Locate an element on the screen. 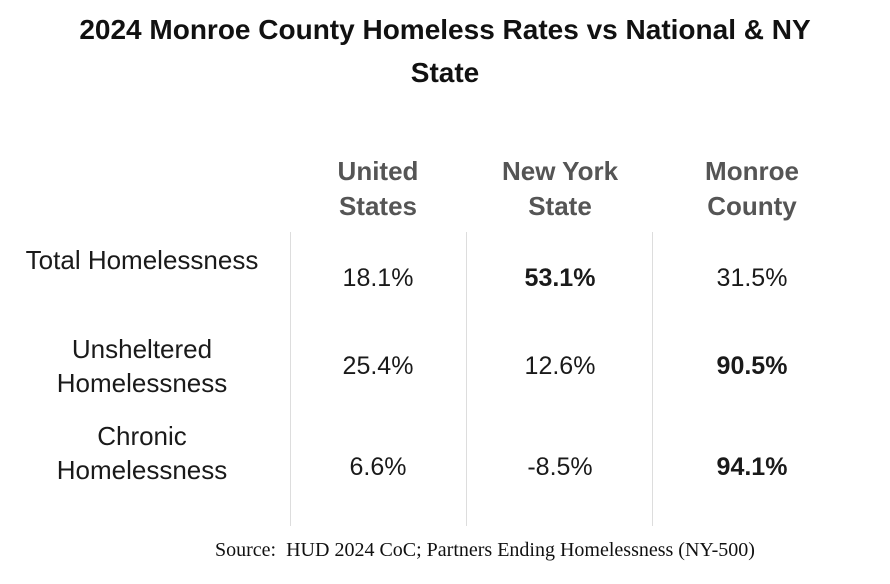  column-header-new-york-state: New York State is located at coordinates (560, 189).